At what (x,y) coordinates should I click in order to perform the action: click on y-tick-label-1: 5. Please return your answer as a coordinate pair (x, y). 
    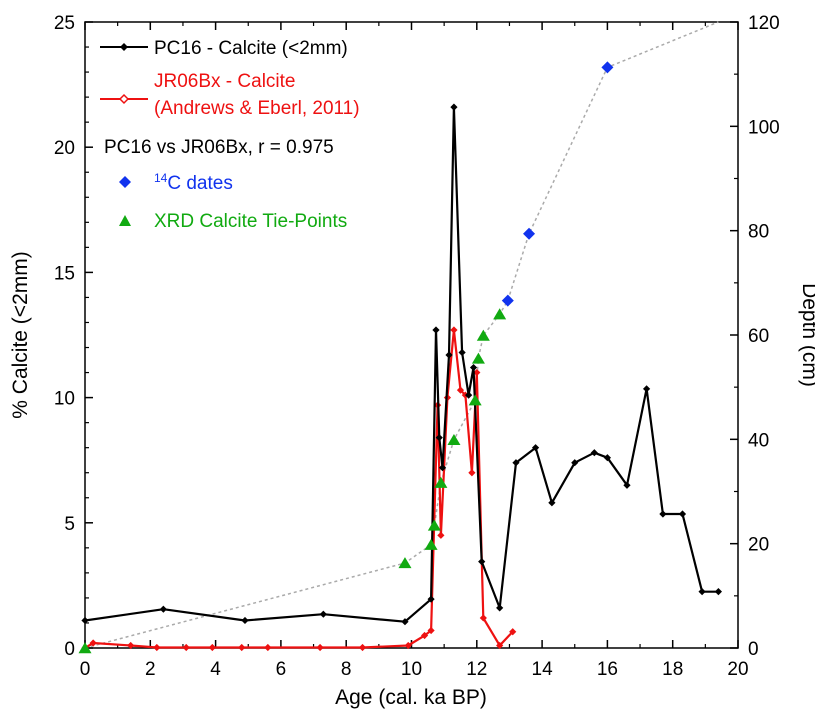
    Looking at the image, I should click on (69, 524).